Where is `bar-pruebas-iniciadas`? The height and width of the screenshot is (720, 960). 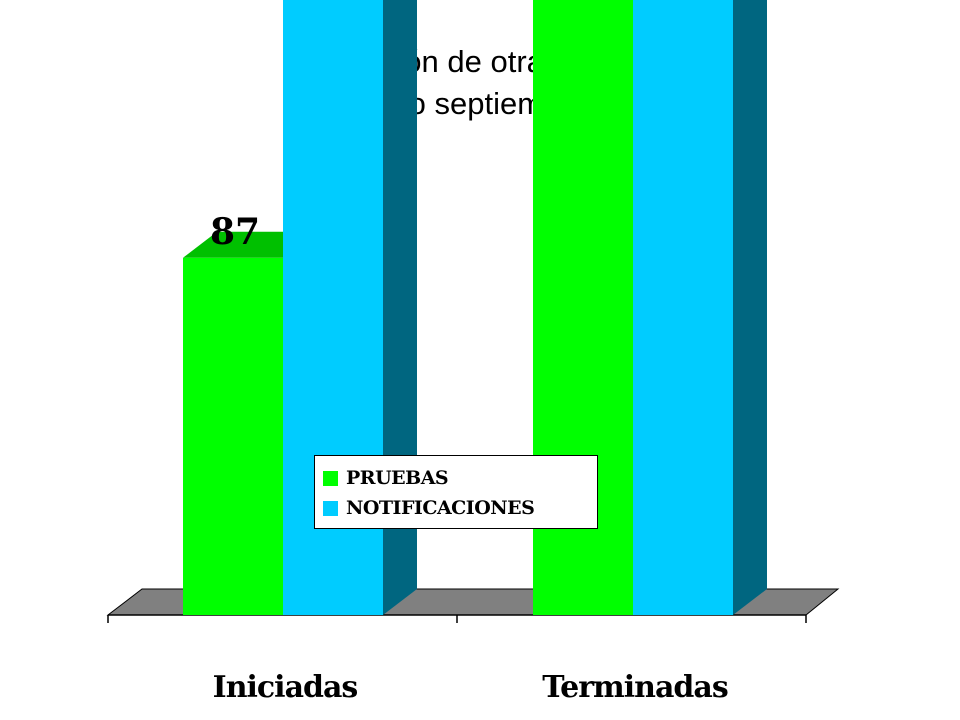 bar-pruebas-iniciadas is located at coordinates (233, 436).